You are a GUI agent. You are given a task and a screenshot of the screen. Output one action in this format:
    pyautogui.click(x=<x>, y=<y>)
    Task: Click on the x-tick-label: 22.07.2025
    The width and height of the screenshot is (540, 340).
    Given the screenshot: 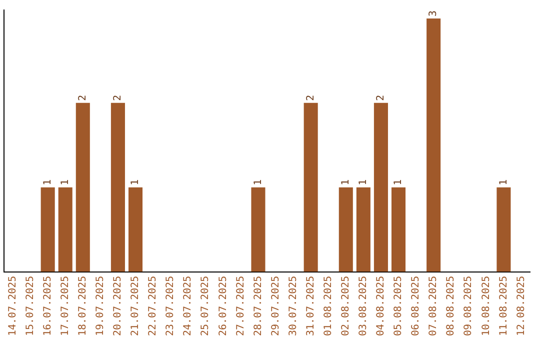 What is the action you would take?
    pyautogui.click(x=153, y=306)
    